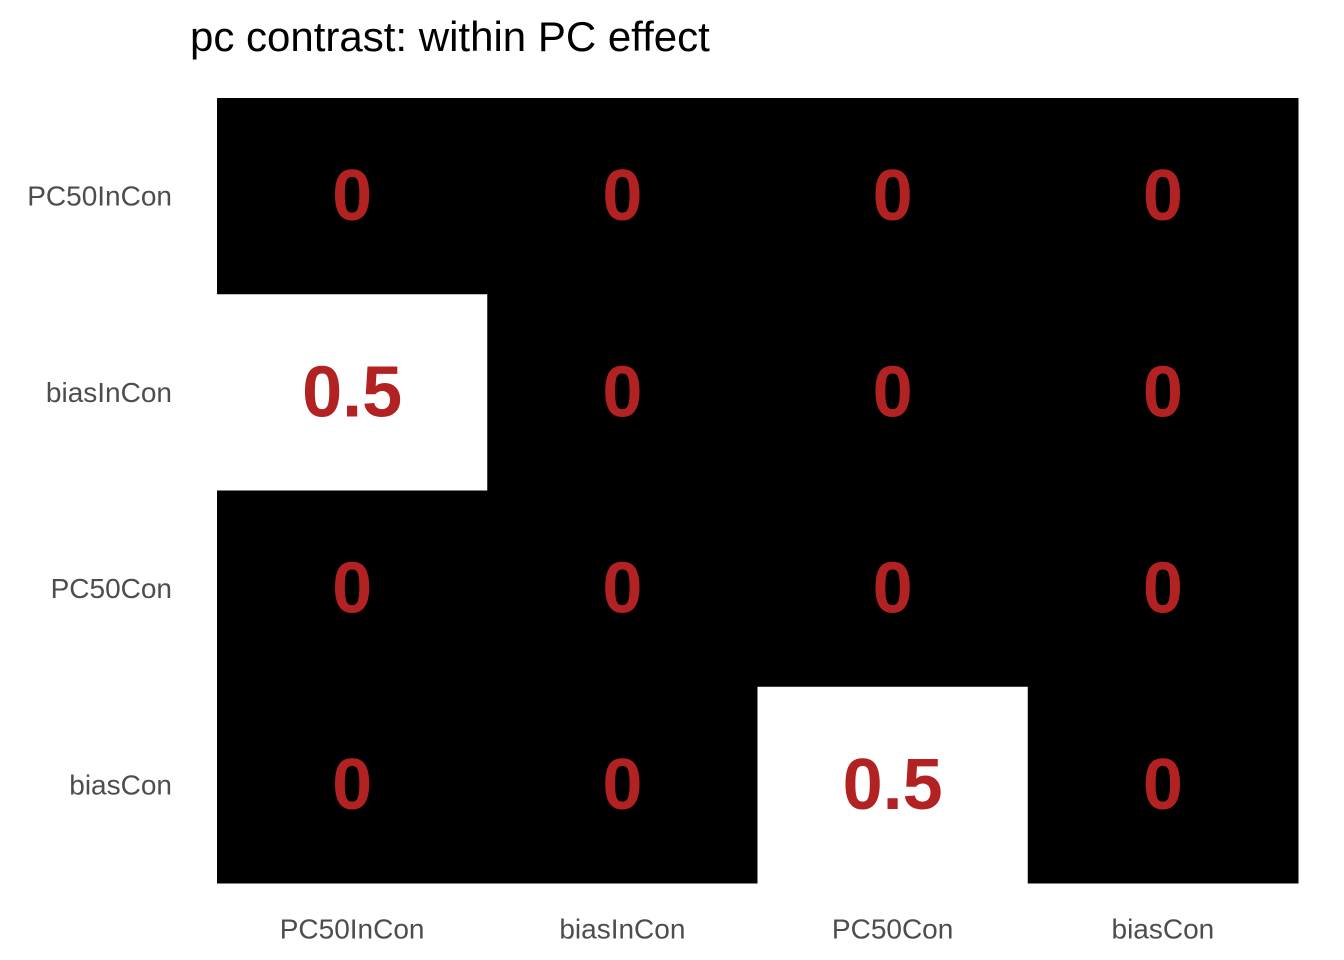 The width and height of the screenshot is (1344, 960). What do you see at coordinates (109, 392) in the screenshot?
I see `y-tick-label: biasInCon` at bounding box center [109, 392].